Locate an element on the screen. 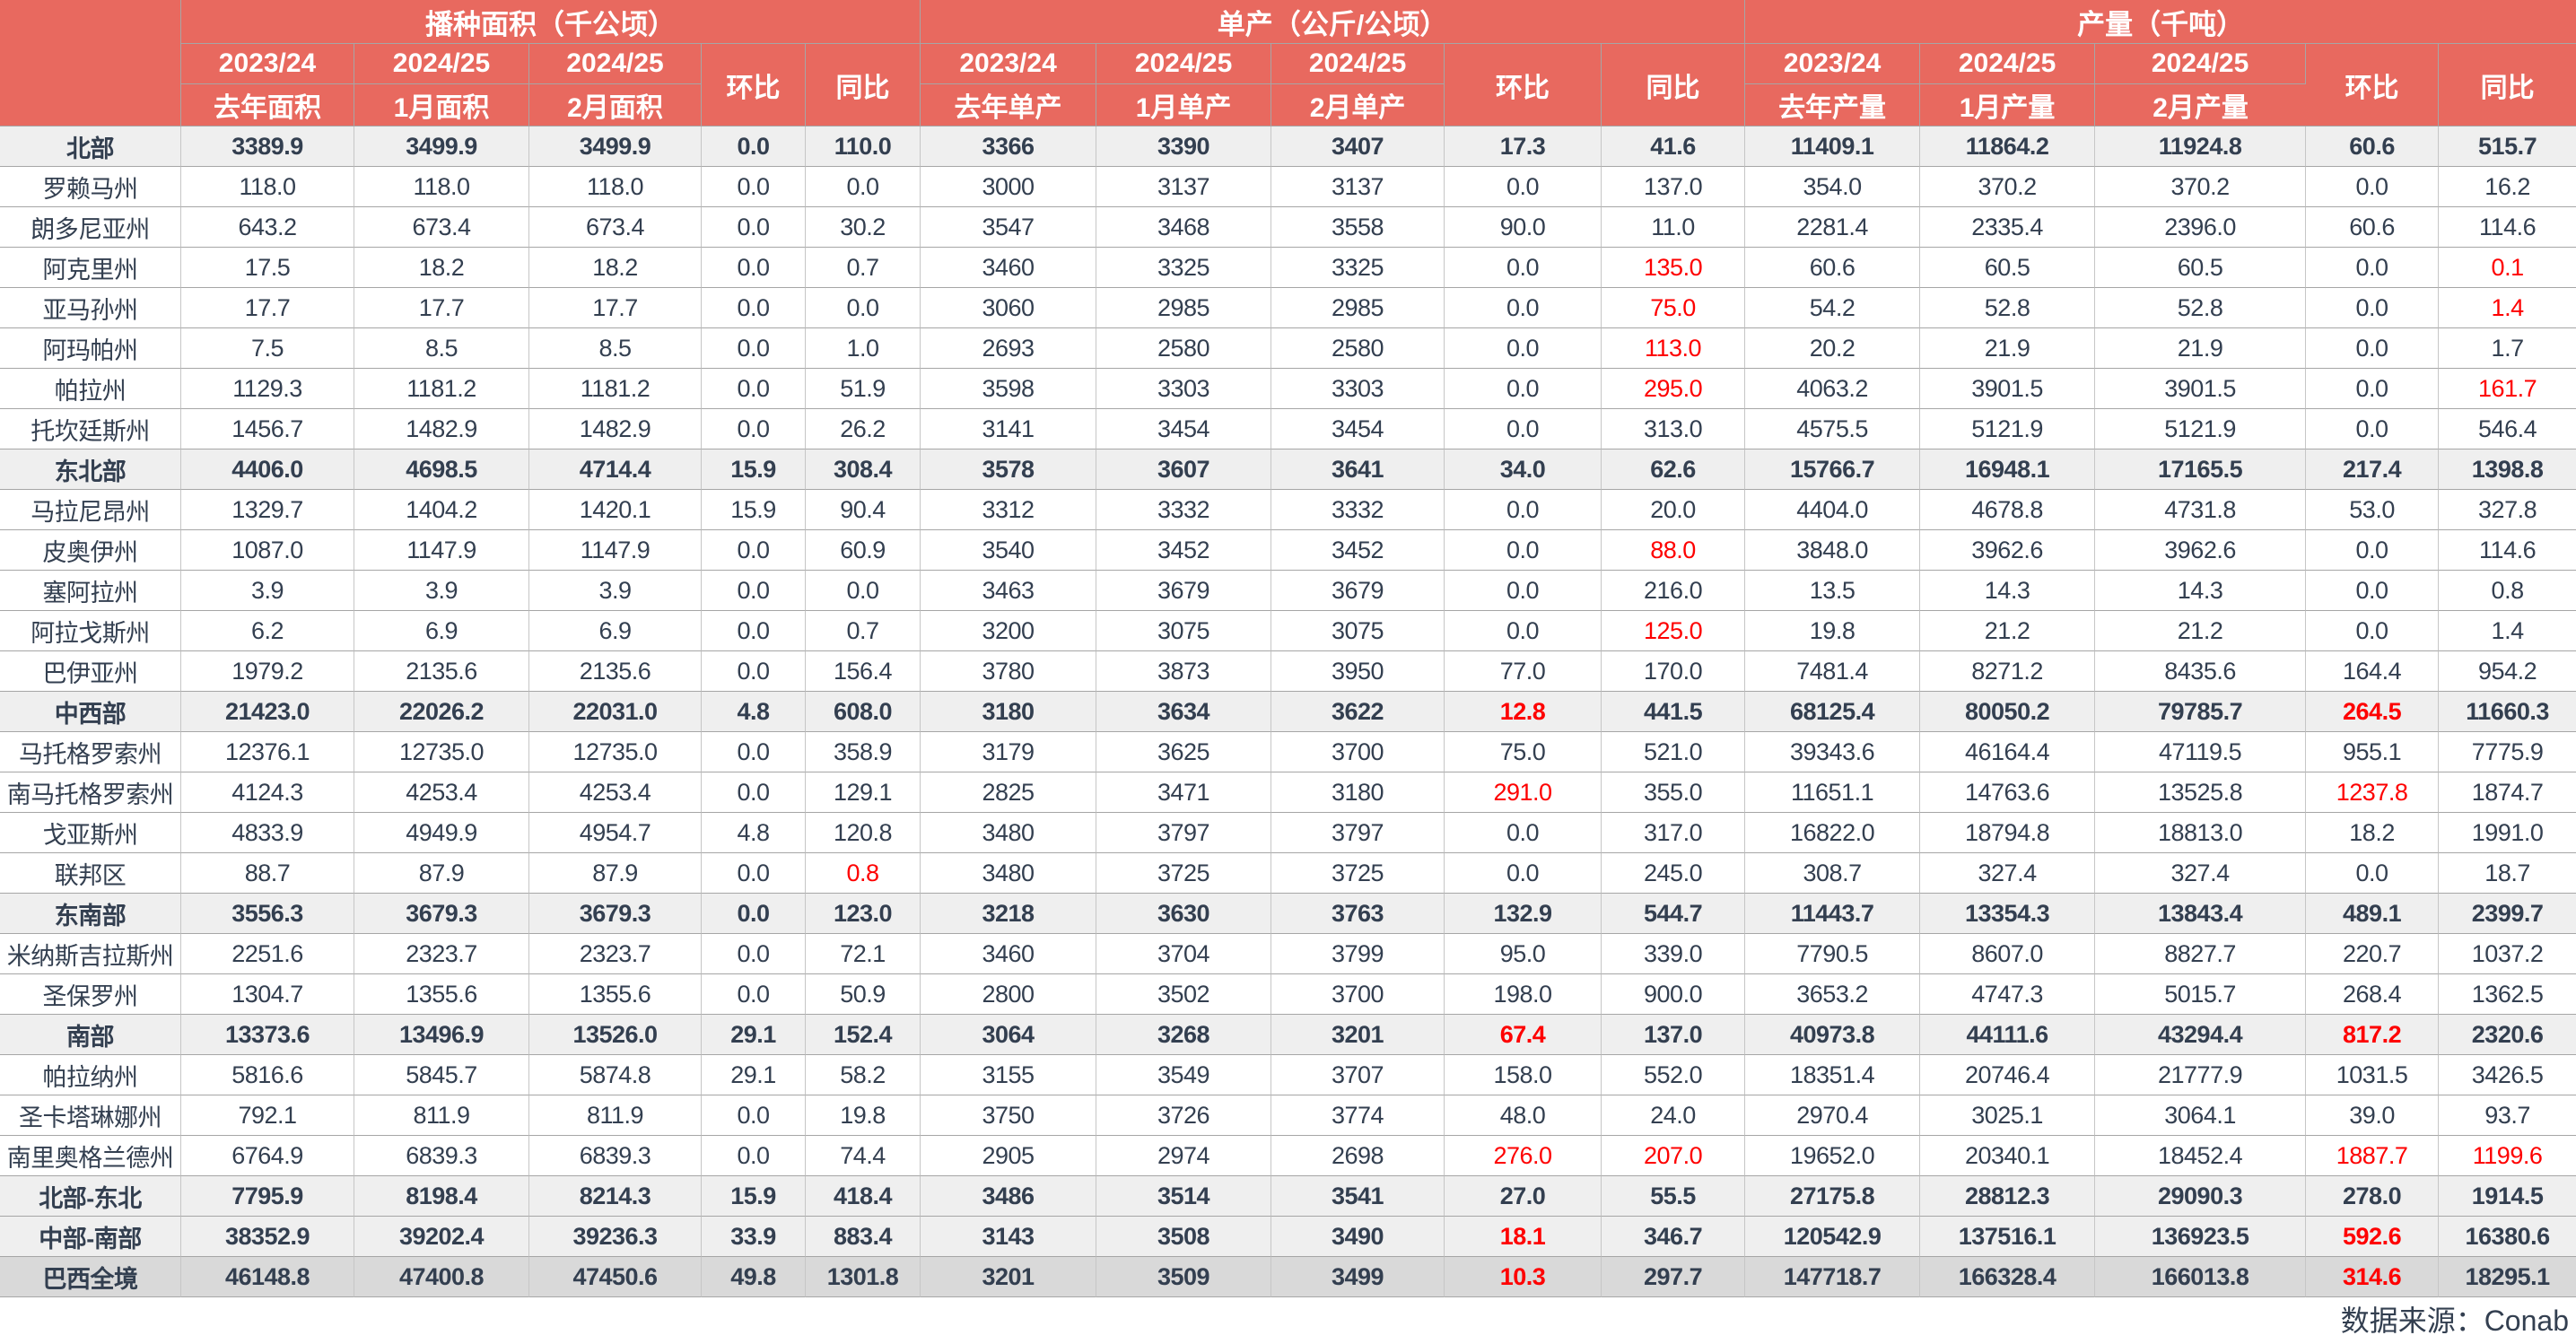 This screenshot has height=1344, width=2576. col-sub: 去年单产 is located at coordinates (1009, 105).